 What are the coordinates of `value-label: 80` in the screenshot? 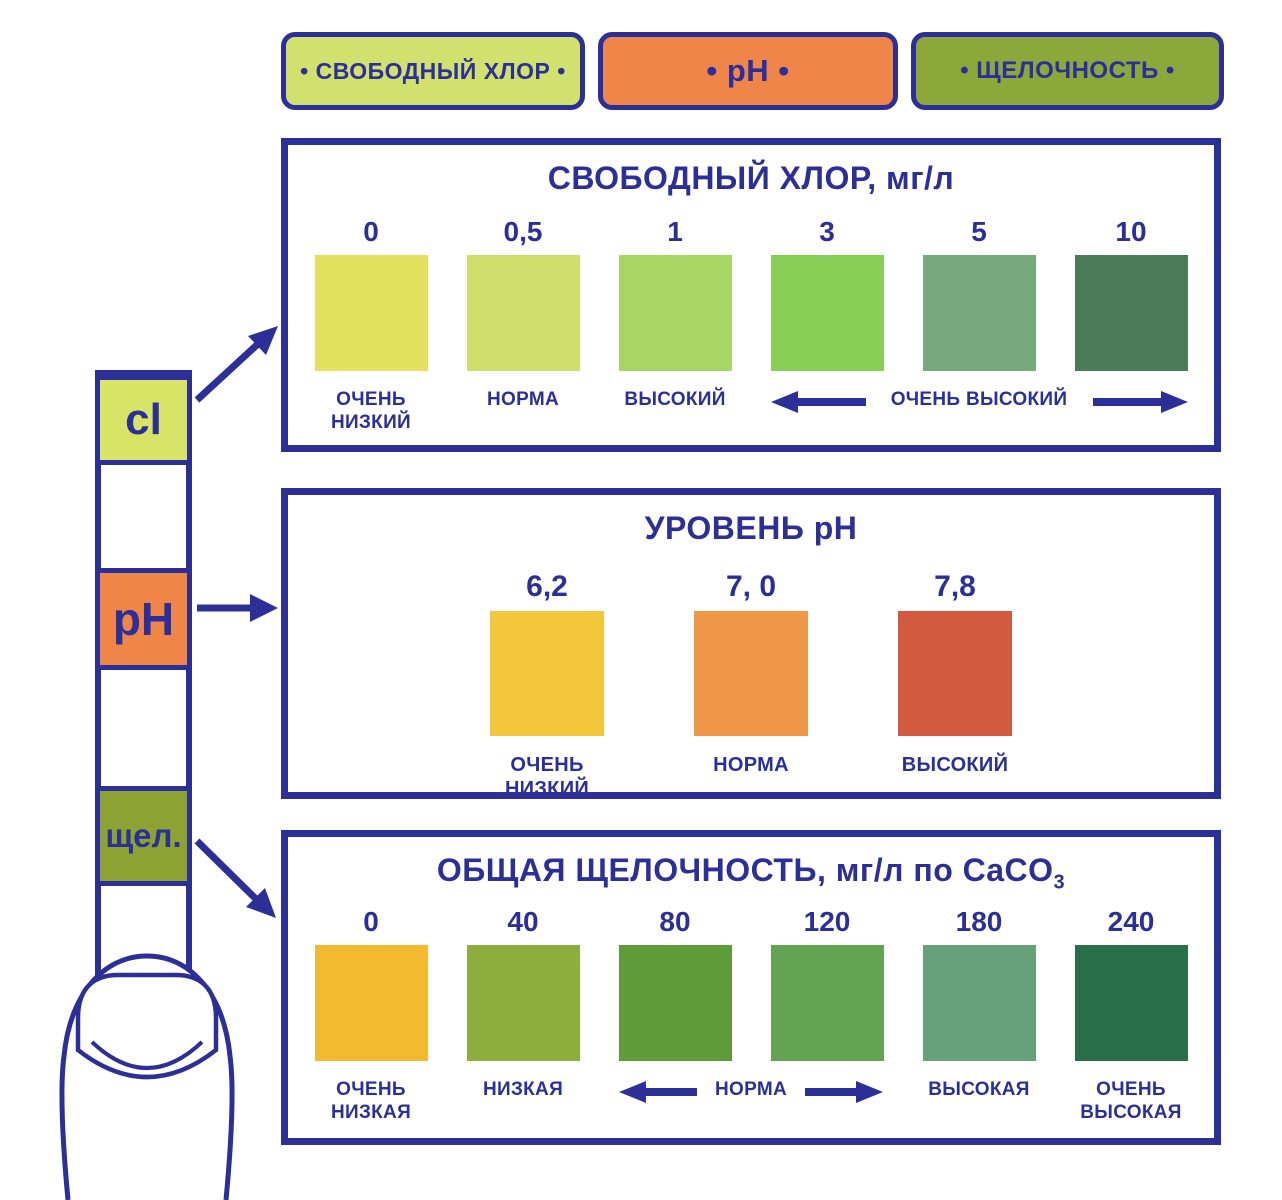 It's located at (675, 922).